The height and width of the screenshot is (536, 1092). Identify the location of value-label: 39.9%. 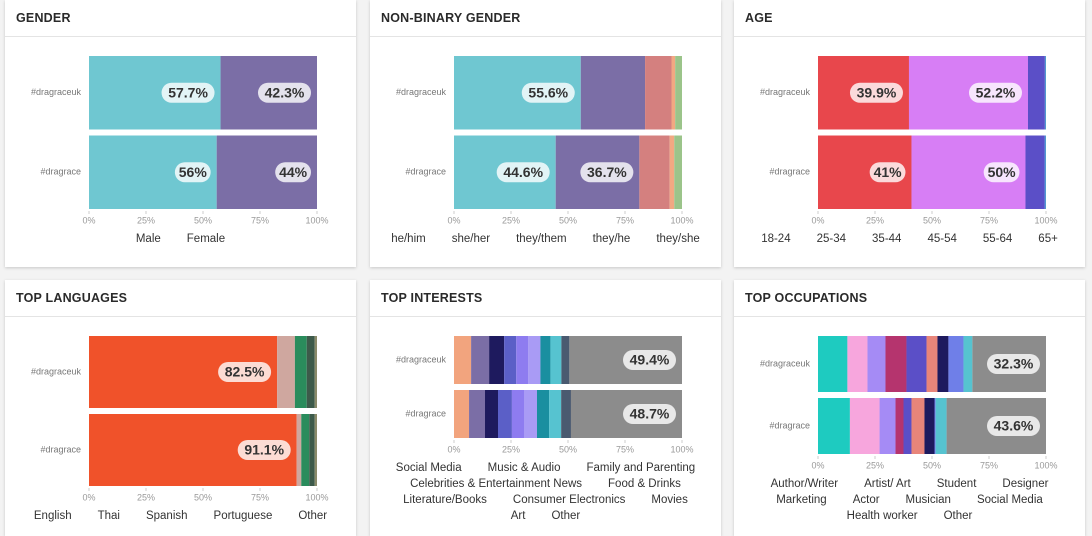
(877, 92).